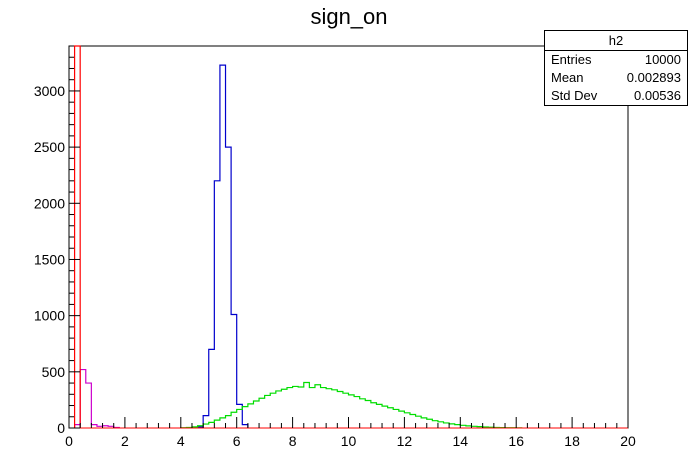 The width and height of the screenshot is (698, 476). I want to click on stats-label: Mean, so click(567, 77).